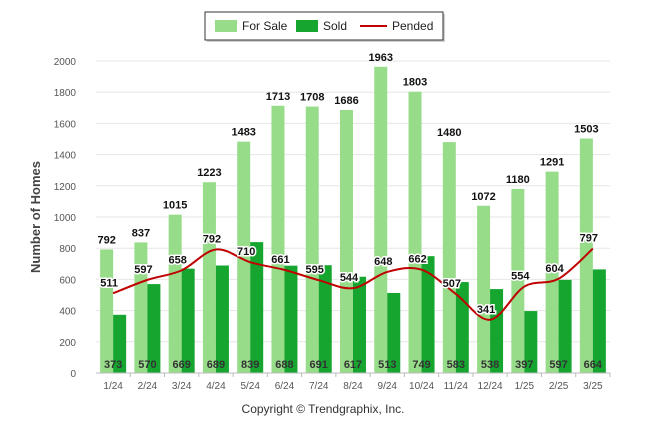 This screenshot has height=434, width=646. I want to click on legend-swatch-for-sale, so click(226, 26).